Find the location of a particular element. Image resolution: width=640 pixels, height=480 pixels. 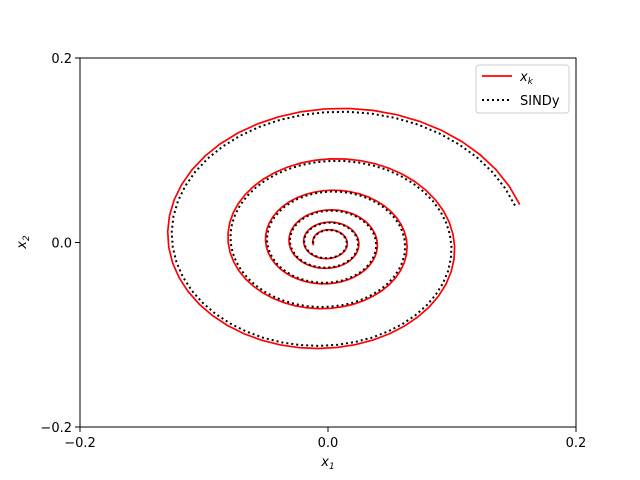

y-axis-label: x2 is located at coordinates (23, 242).